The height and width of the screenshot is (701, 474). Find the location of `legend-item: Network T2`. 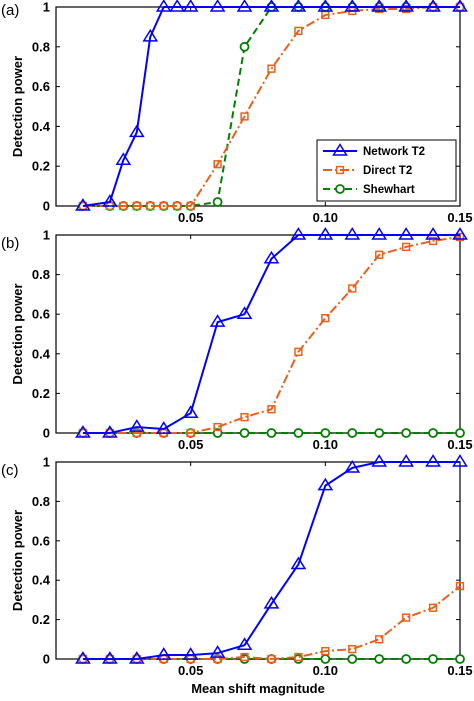

legend-item: Network T2 is located at coordinates (374, 150).